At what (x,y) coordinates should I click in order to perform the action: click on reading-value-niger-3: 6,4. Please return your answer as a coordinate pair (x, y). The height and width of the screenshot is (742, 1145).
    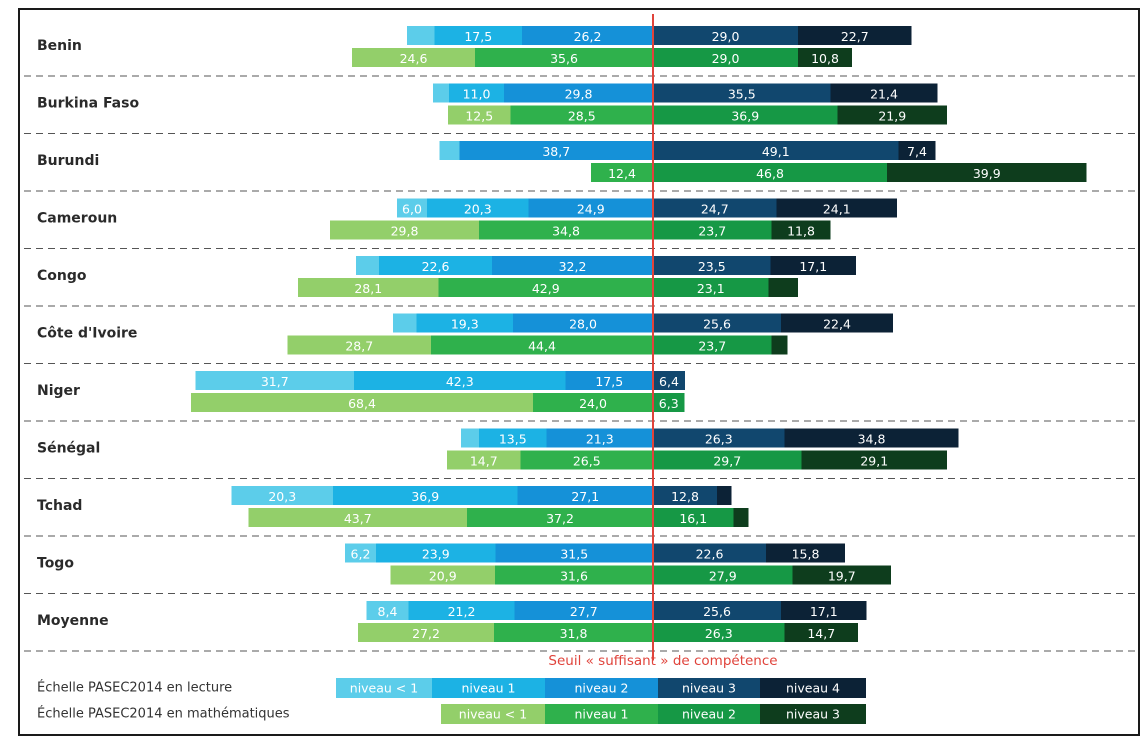
    Looking at the image, I should click on (669, 381).